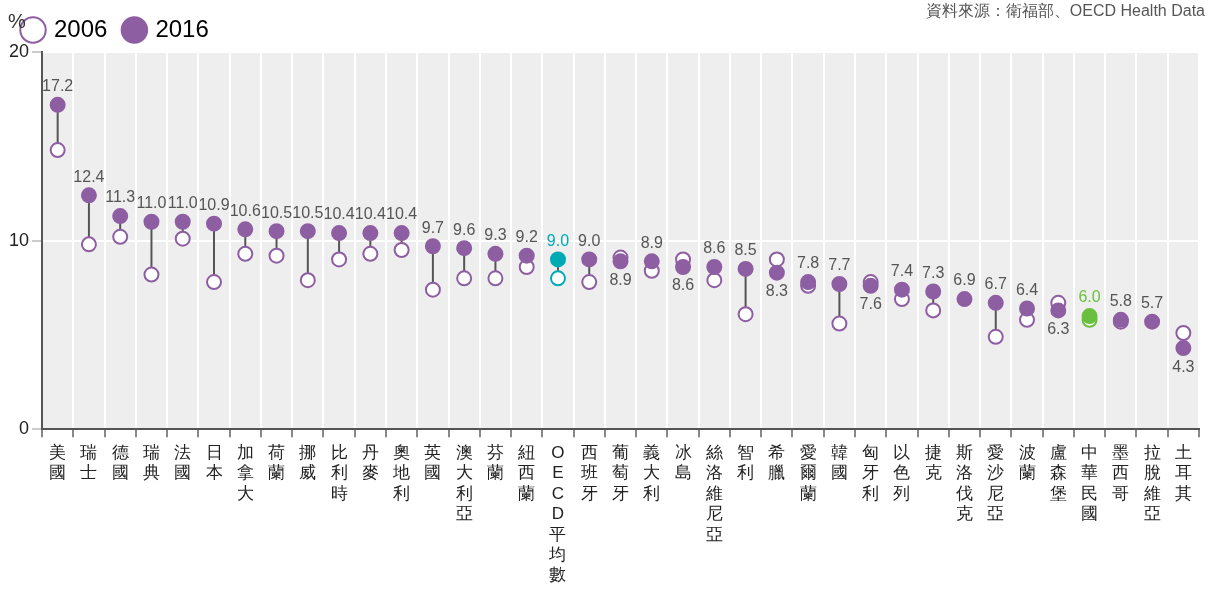  I want to click on data-label: 7.7, so click(839, 265).